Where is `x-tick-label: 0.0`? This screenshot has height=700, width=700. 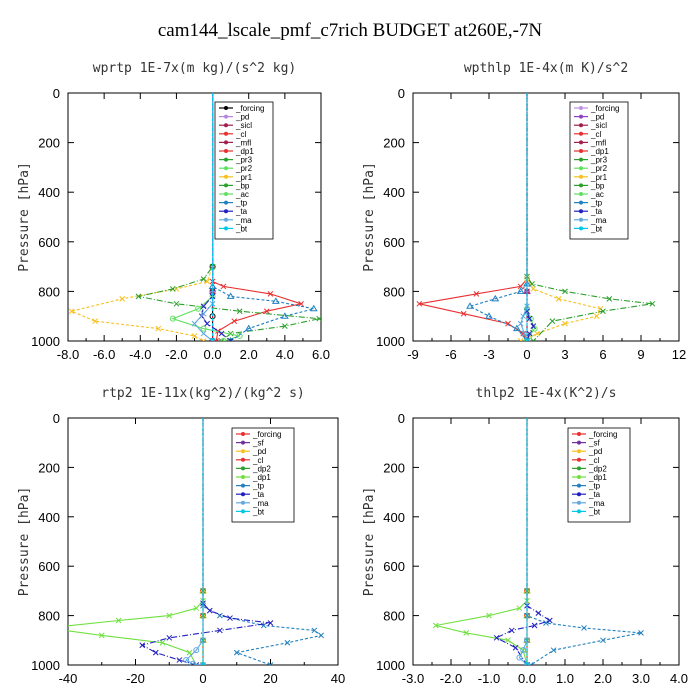
x-tick-label: 0.0 is located at coordinates (527, 678).